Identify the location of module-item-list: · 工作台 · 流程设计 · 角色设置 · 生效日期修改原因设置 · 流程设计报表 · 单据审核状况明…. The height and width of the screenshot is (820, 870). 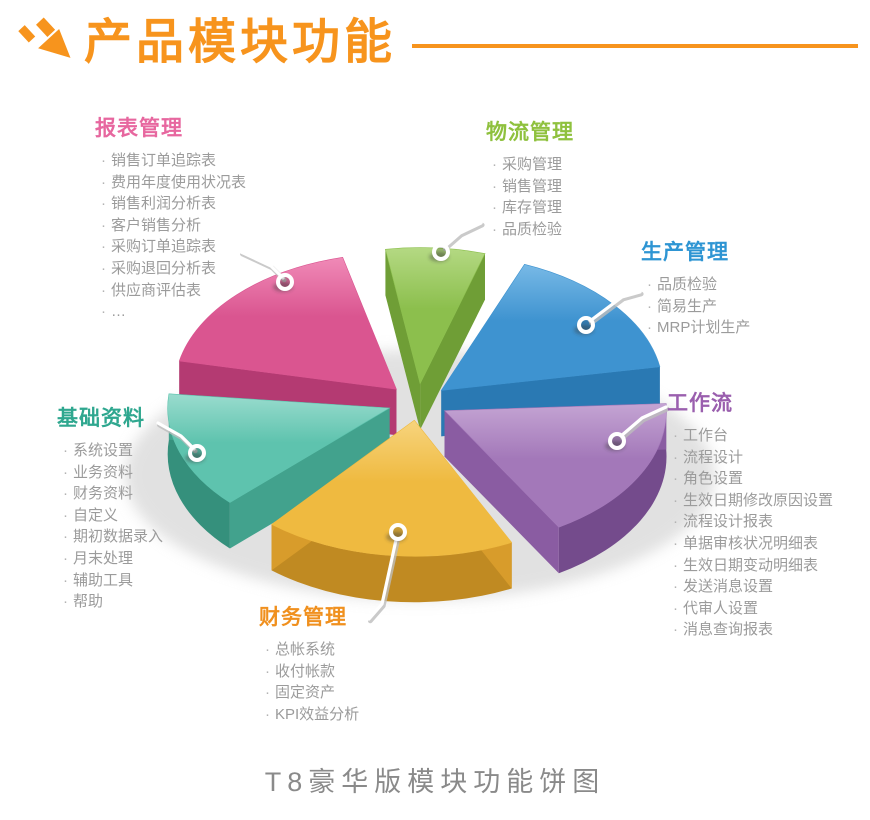
(750, 533).